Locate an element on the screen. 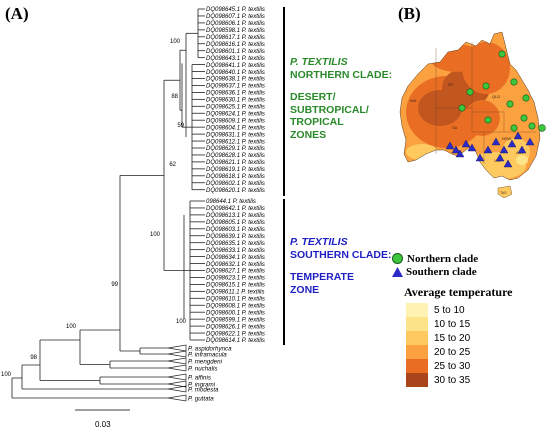 This screenshot has width=550, height=431. tree-tip-label: DQ098645.1 P. textilis is located at coordinates (235, 10).